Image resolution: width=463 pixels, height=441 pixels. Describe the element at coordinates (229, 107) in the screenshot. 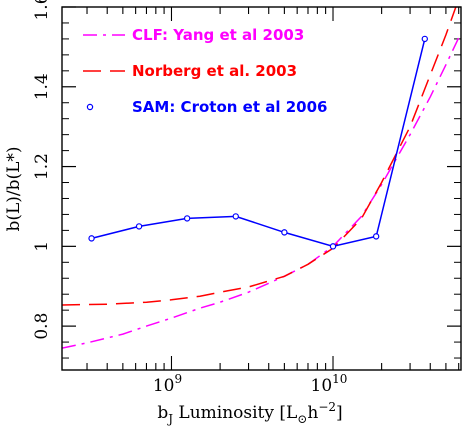

I see `legend-label: SAM: Croton et al 2006` at that location.